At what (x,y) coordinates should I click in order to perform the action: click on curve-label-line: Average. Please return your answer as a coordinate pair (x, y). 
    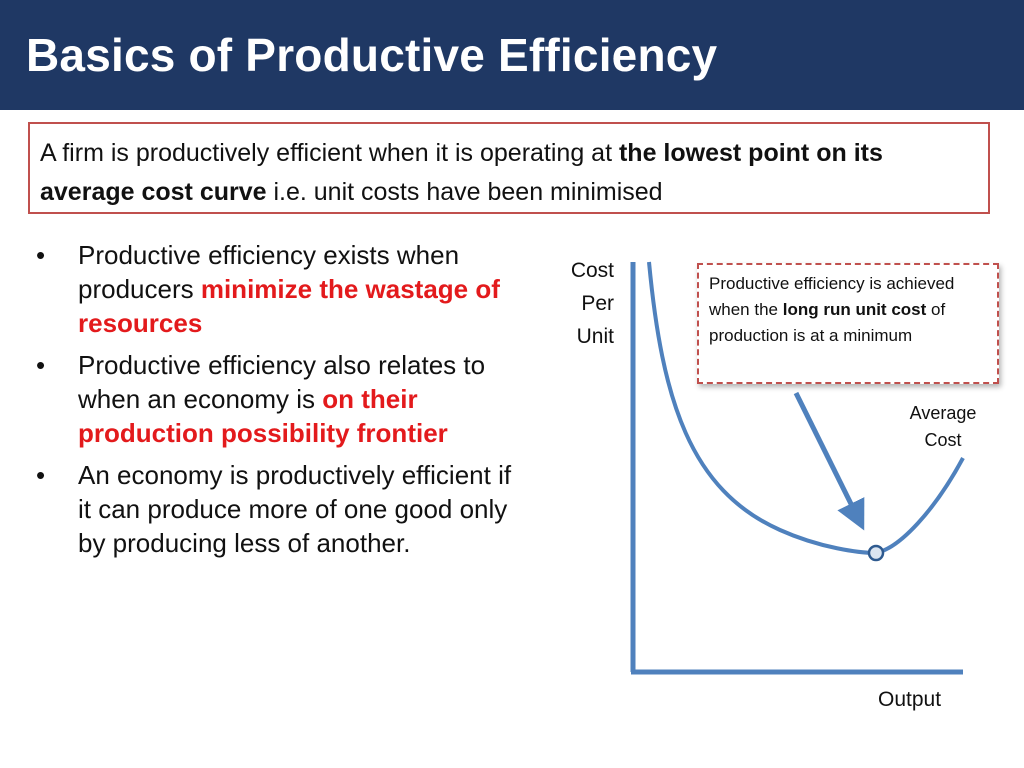
    Looking at the image, I should click on (943, 413).